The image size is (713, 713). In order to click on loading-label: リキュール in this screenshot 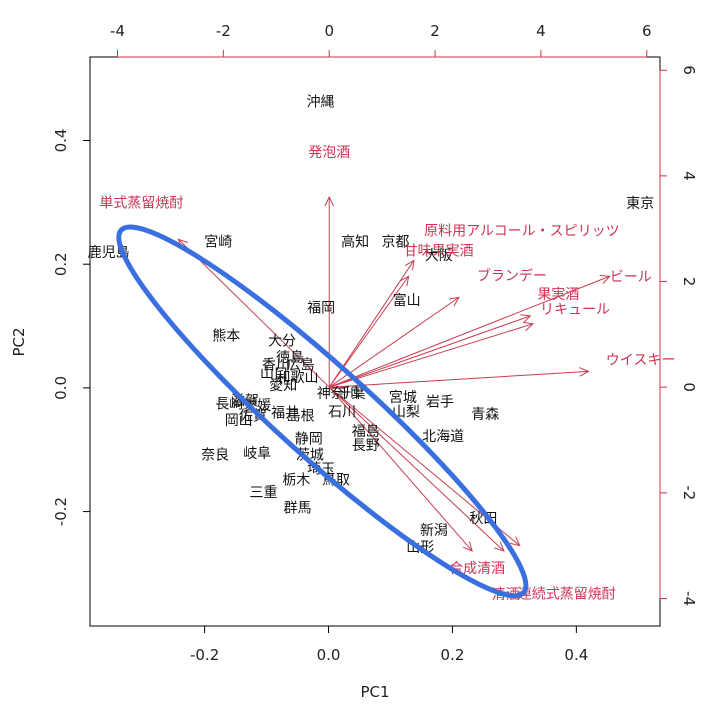, I will do `click(575, 310)`.